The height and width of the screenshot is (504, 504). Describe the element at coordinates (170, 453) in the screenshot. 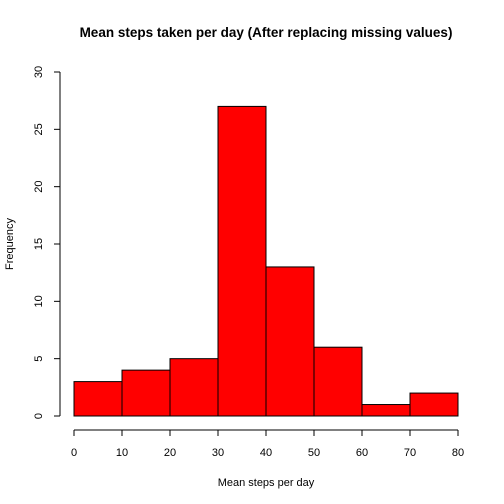

I see `x-tick-label-2: 20` at that location.